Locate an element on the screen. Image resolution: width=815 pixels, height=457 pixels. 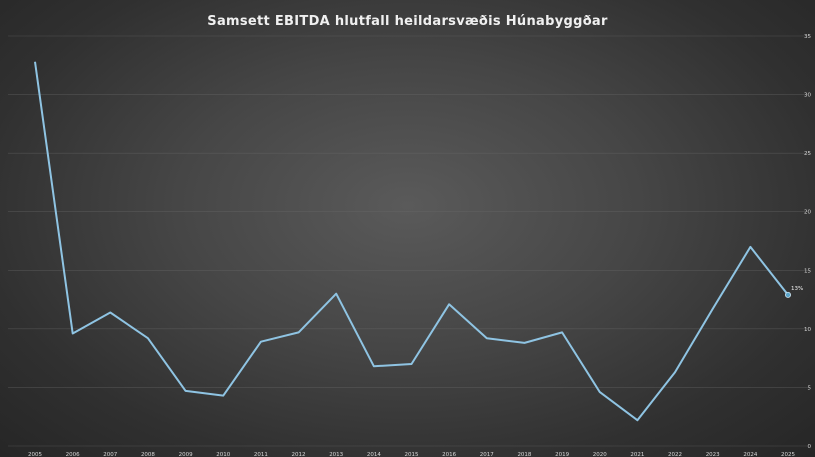
data-label: 13% is located at coordinates (797, 289).